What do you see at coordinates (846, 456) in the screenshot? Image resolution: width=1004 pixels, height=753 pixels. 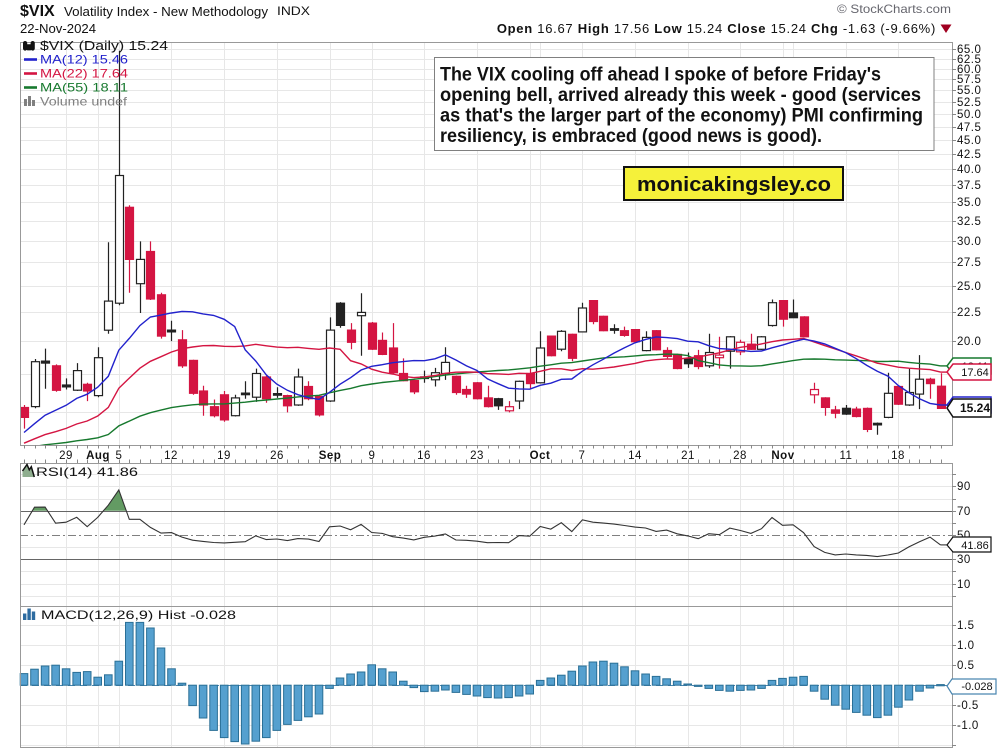 I see `svg-text: 11` at bounding box center [846, 456].